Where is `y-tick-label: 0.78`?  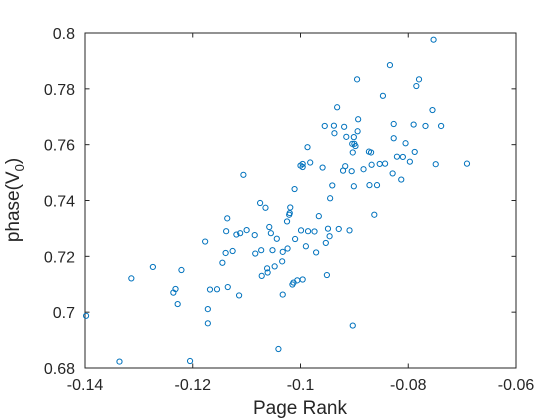 y-tick-label: 0.78 is located at coordinates (59, 90).